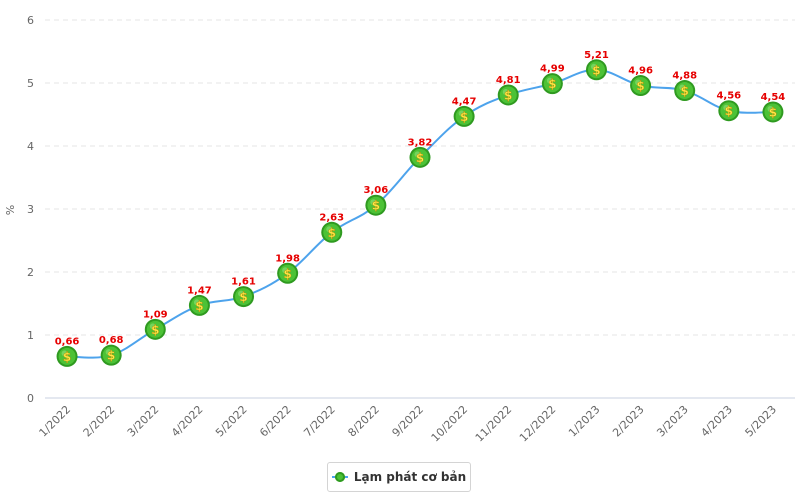  What do you see at coordinates (231, 421) in the screenshot?
I see `x-tick-label: 5/2022` at bounding box center [231, 421].